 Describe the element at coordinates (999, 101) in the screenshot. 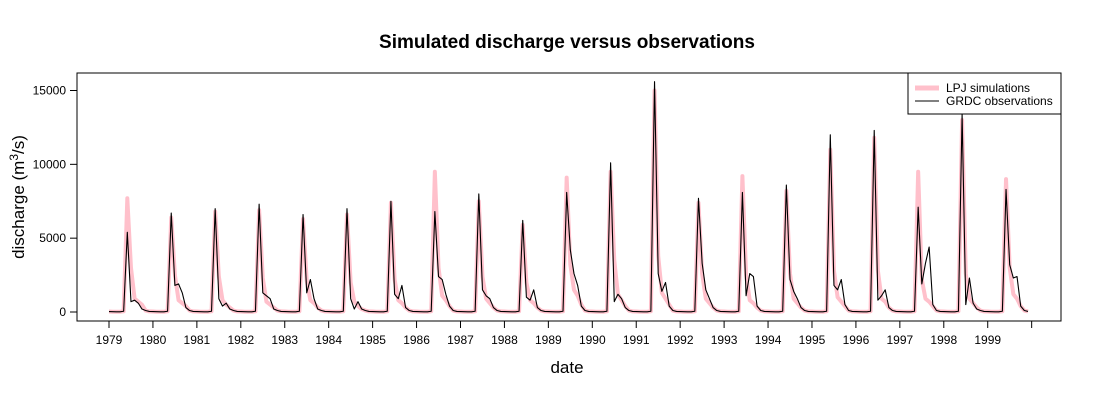

I see `legend-label-grdc: GRDC observations` at that location.